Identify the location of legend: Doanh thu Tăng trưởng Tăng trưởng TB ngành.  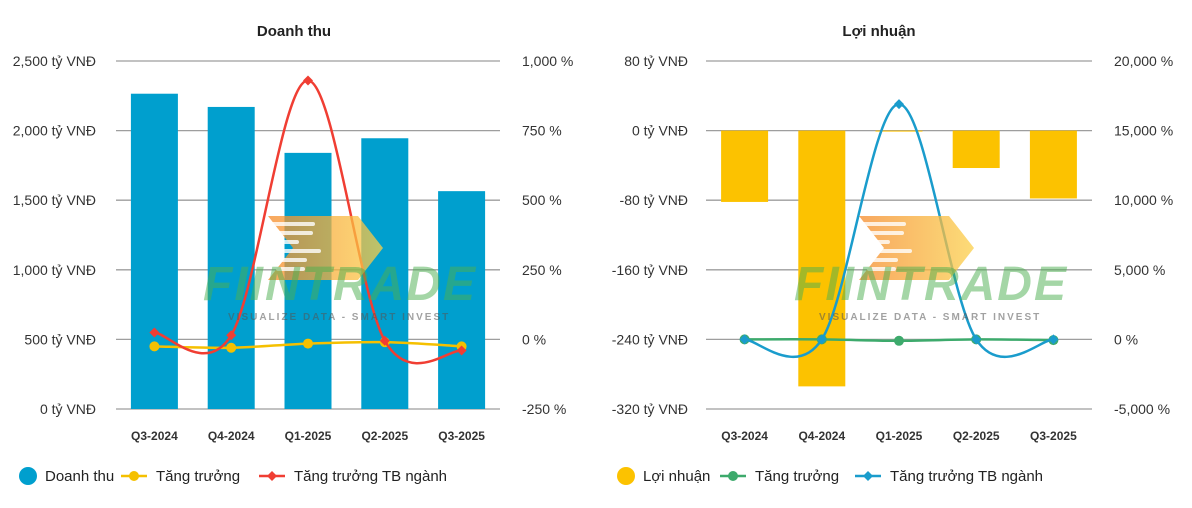
(233, 476).